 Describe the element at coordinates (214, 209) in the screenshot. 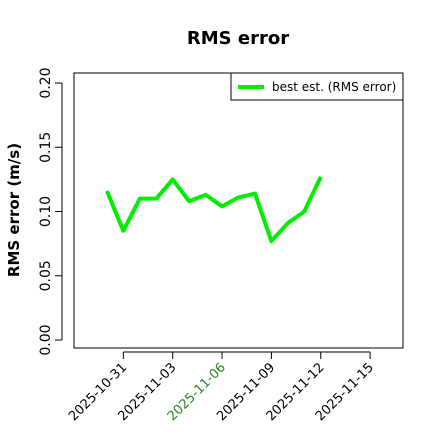

I see `data-line` at that location.